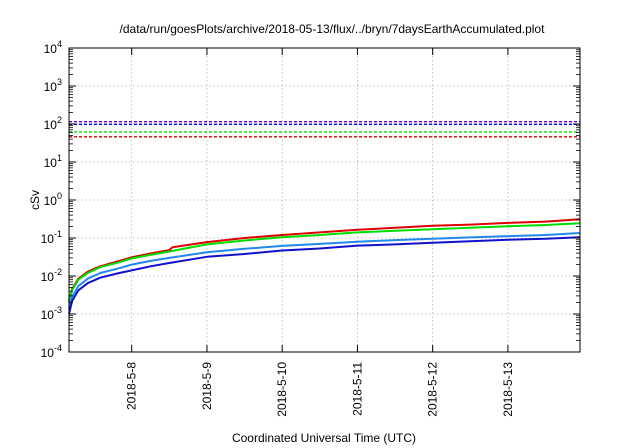  What do you see at coordinates (324, 438) in the screenshot?
I see `x-axis-label: Coordinated Universal Time (UTC)` at bounding box center [324, 438].